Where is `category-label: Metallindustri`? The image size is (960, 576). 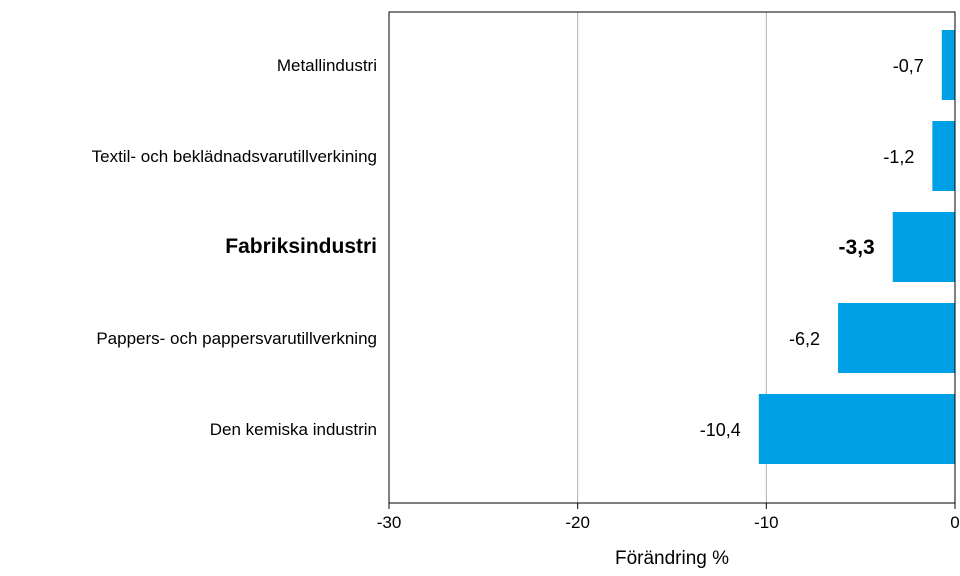
category-label: Metallindustri is located at coordinates (327, 65).